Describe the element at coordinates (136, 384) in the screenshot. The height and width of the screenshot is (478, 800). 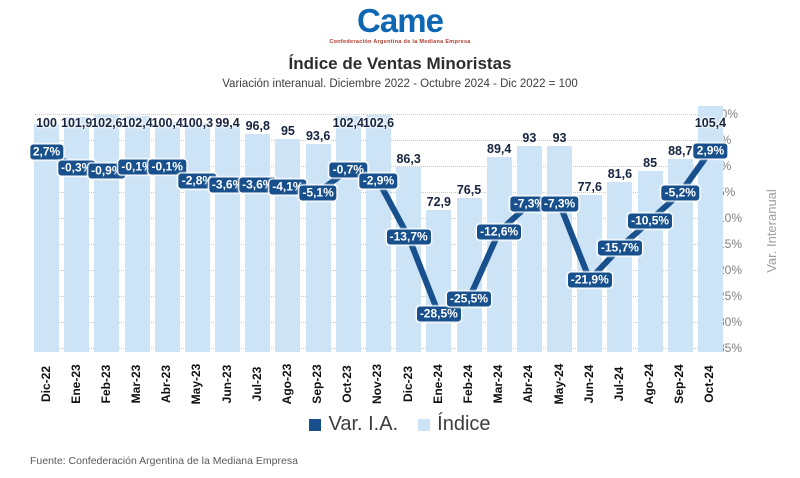
I see `x-axis-tick-label: Mar-23` at that location.